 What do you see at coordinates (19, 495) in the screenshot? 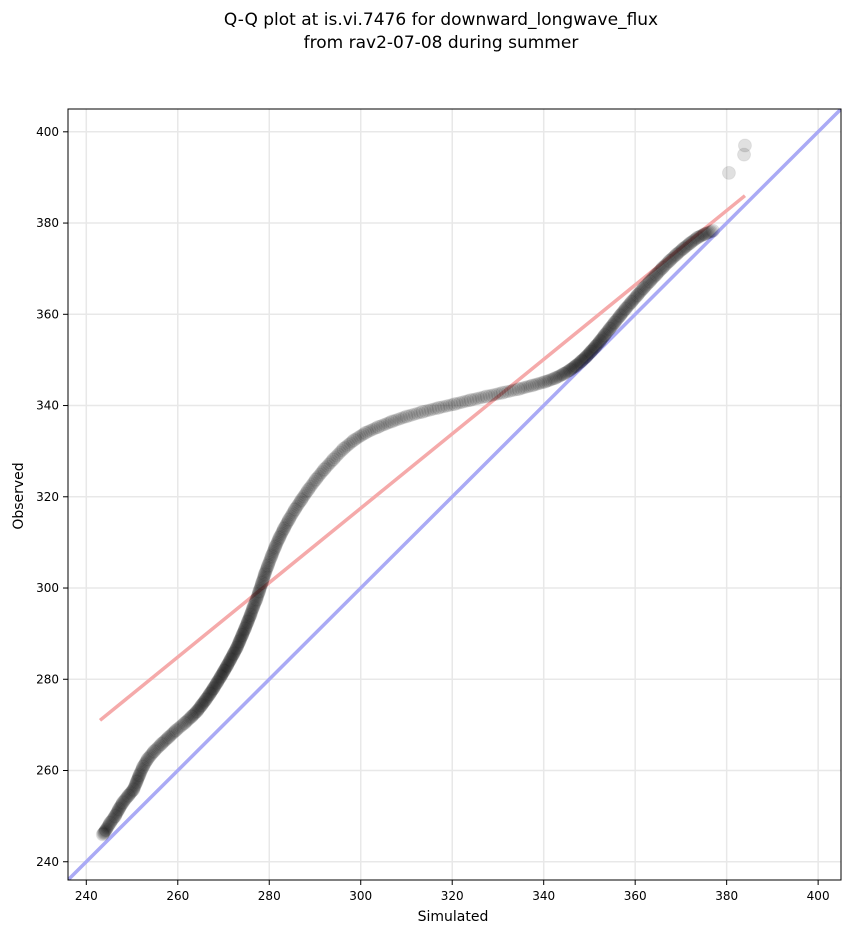
I see `y-axis-label: Observed` at bounding box center [19, 495].